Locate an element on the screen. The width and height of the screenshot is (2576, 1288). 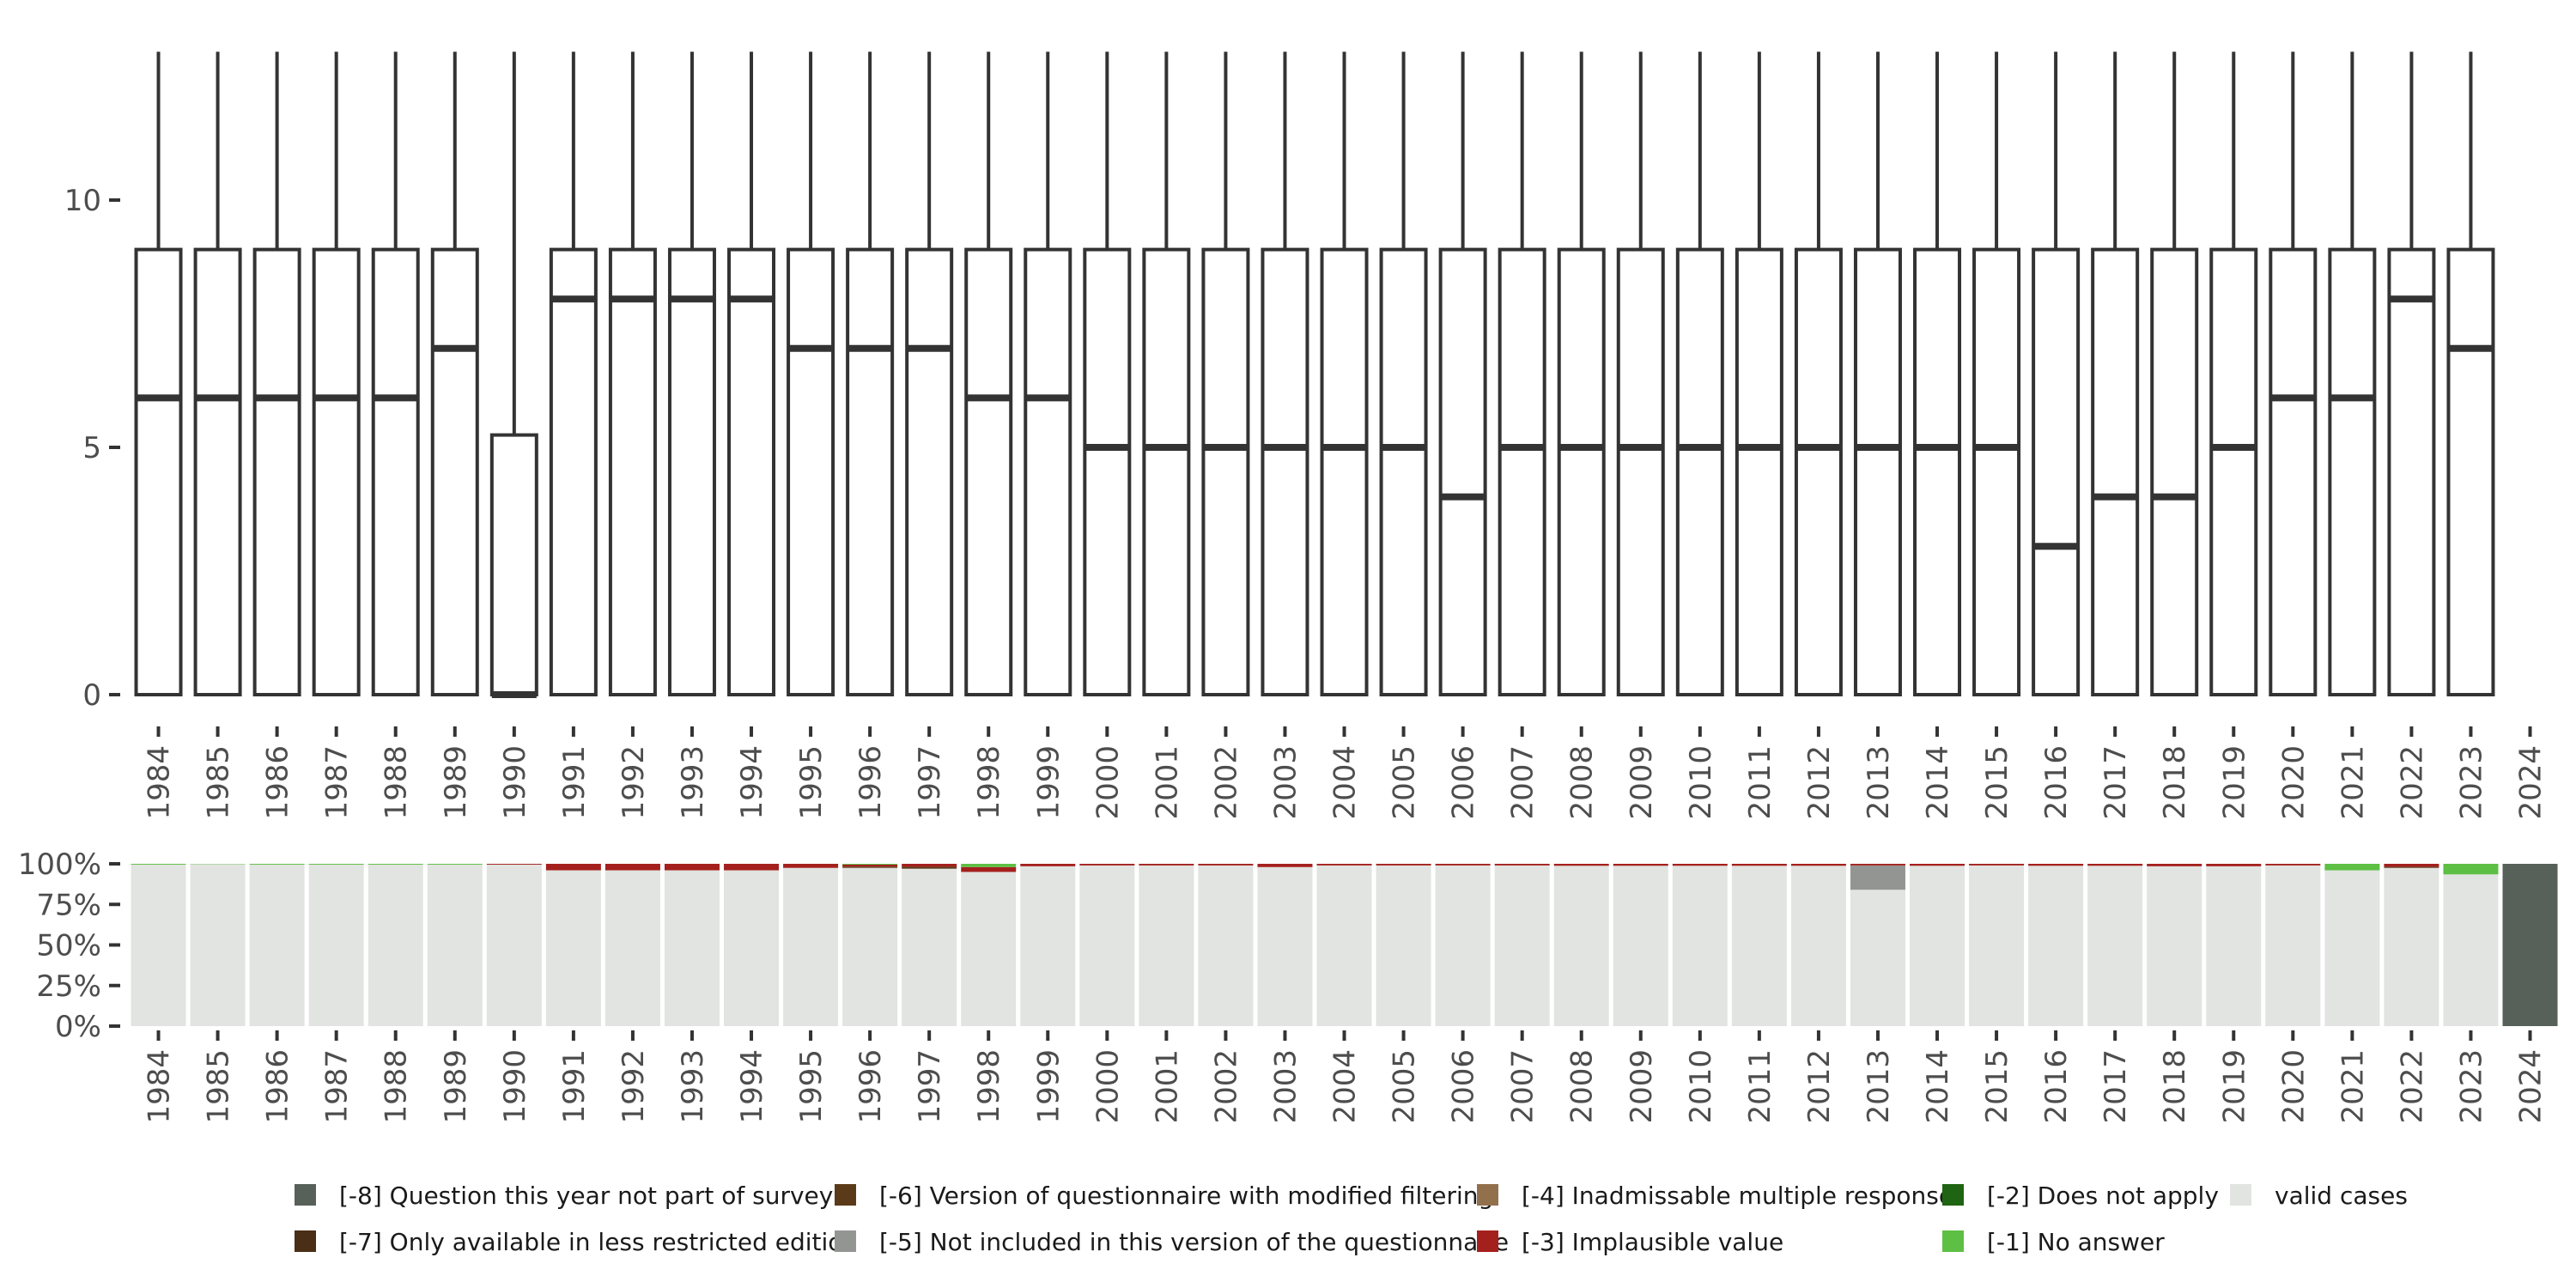
segment-2003-m3 is located at coordinates (1285, 865).